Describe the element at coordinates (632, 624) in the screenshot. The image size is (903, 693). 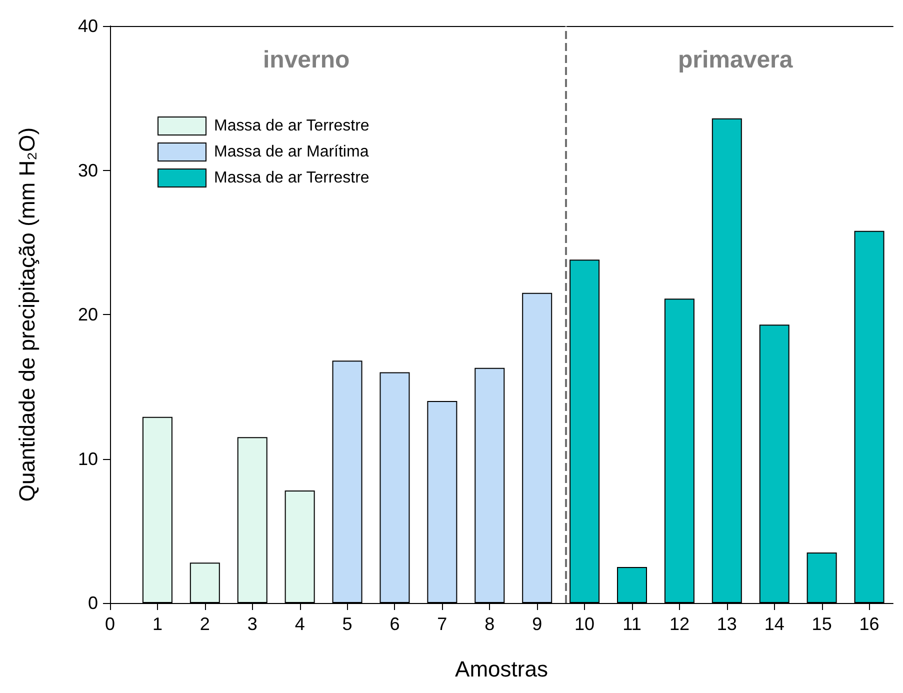
I see `x-tick-label: 11` at that location.